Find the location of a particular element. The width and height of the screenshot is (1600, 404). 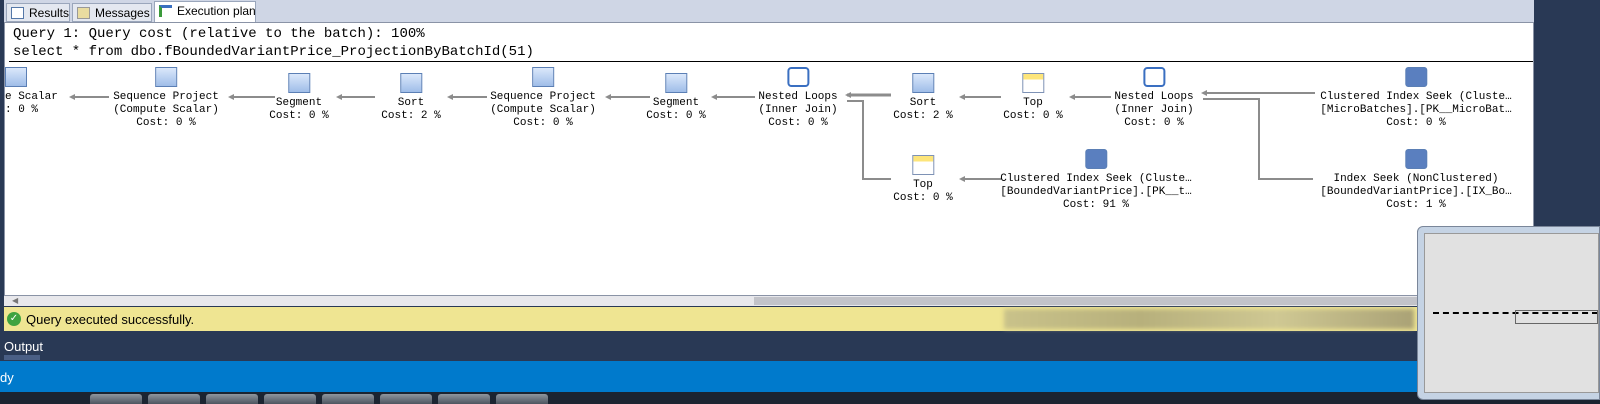

plan-node-segment-2: Segment Cost: 0 % is located at coordinates (676, 98).